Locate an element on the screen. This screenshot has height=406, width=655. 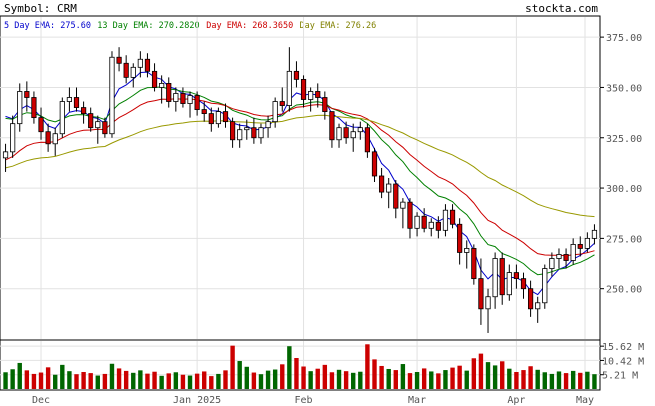
date-label: Dec is located at coordinates (41, 400).